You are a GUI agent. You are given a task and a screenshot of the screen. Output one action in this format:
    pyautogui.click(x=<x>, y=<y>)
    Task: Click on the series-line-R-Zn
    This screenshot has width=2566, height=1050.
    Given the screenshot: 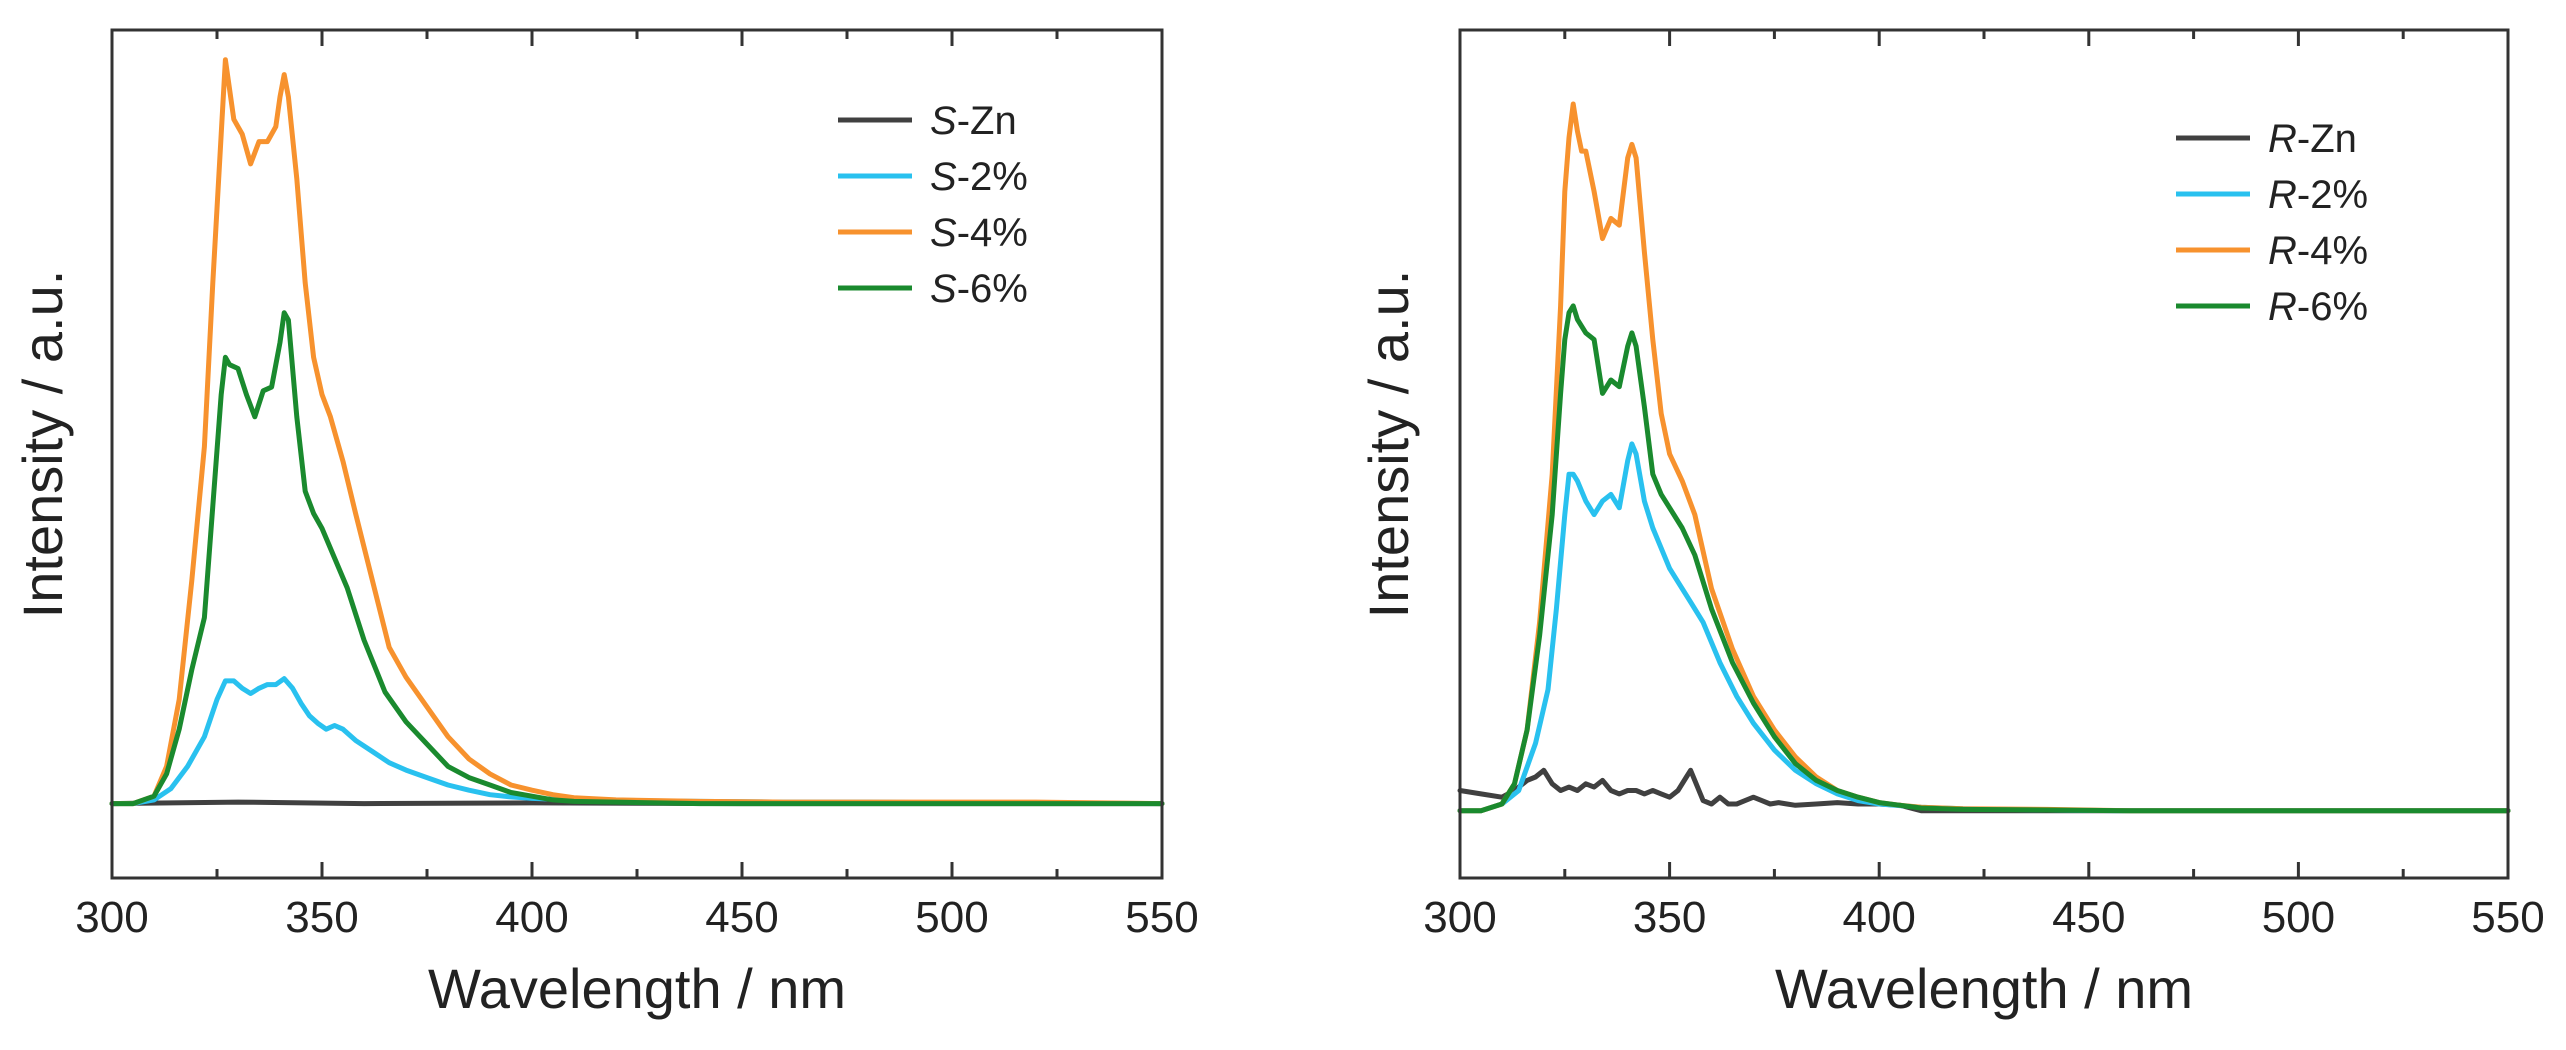 What is the action you would take?
    pyautogui.click(x=1984, y=790)
    